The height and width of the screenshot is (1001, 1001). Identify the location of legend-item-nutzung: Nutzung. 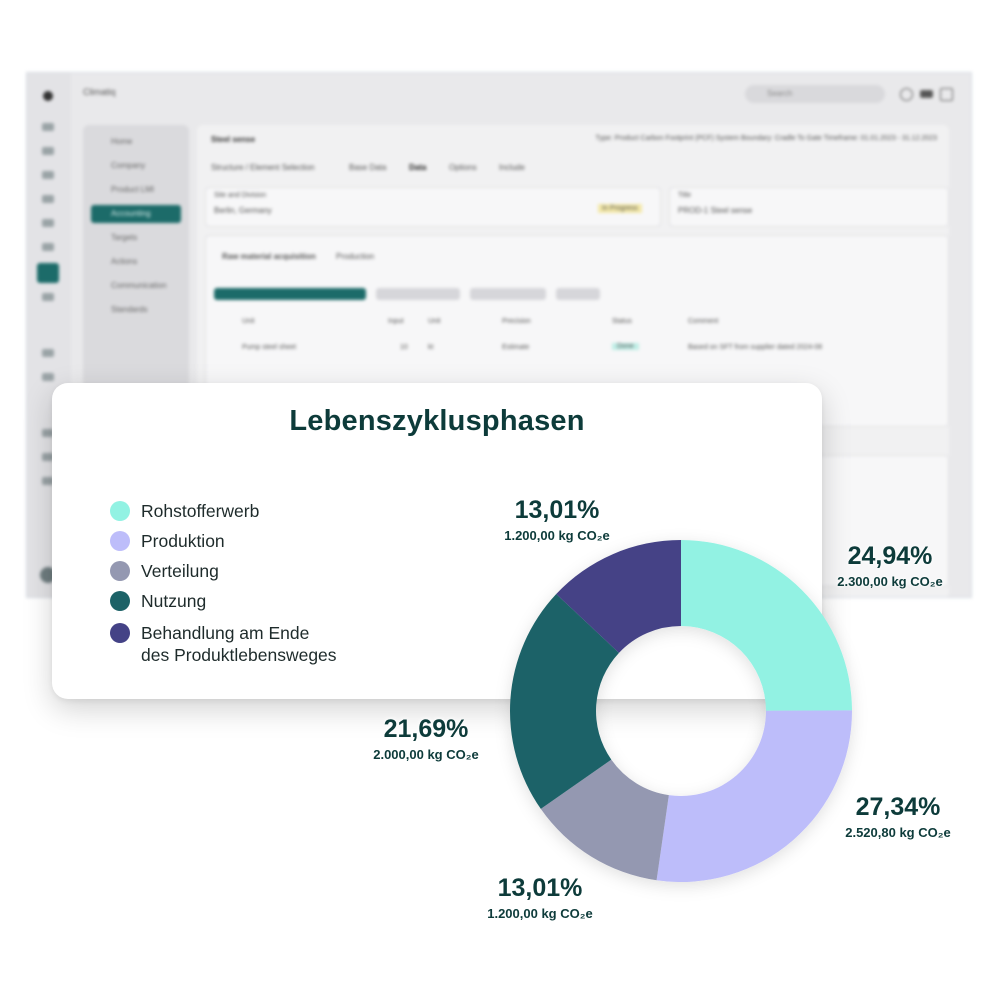
(158, 601).